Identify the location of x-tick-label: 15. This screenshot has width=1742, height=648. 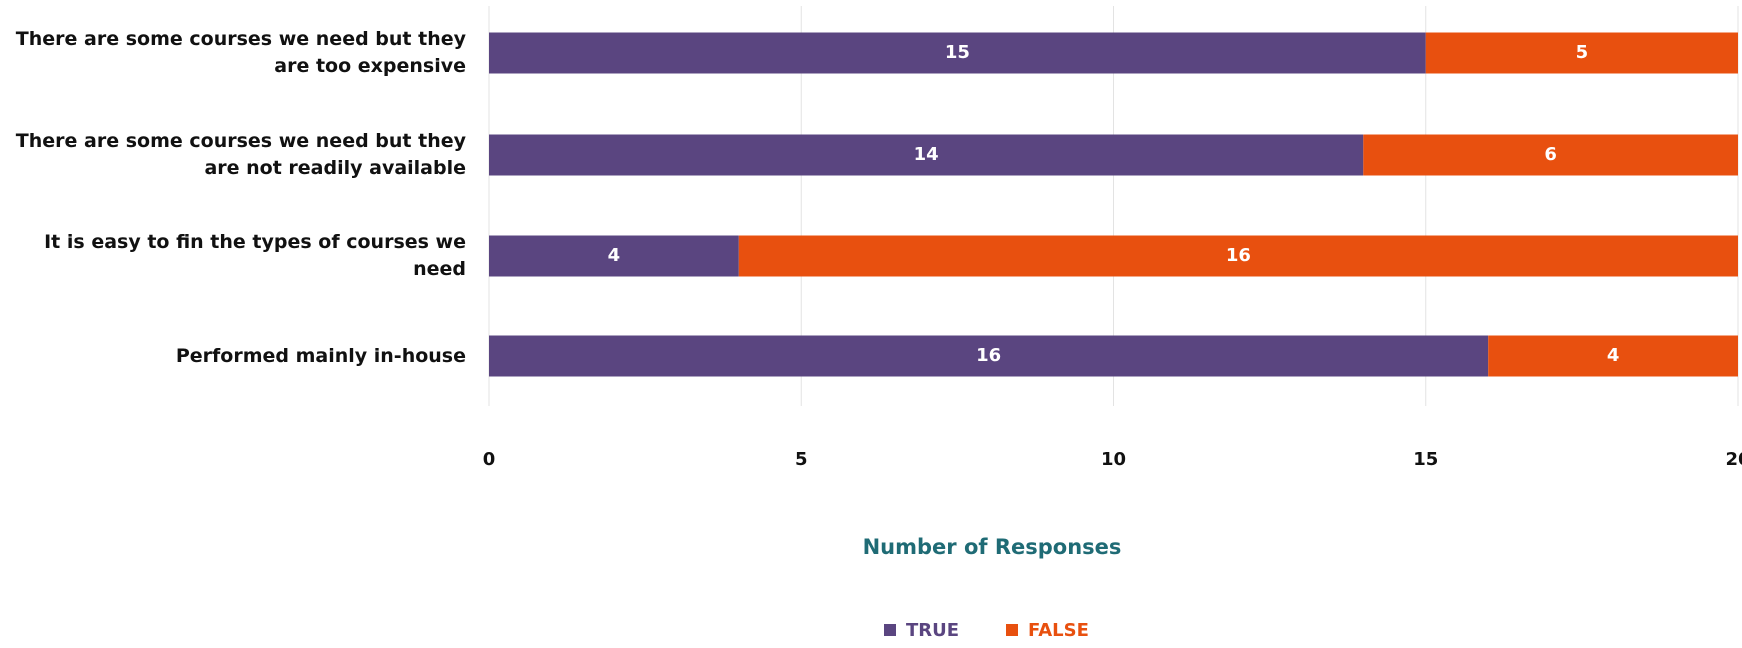
(1425, 459).